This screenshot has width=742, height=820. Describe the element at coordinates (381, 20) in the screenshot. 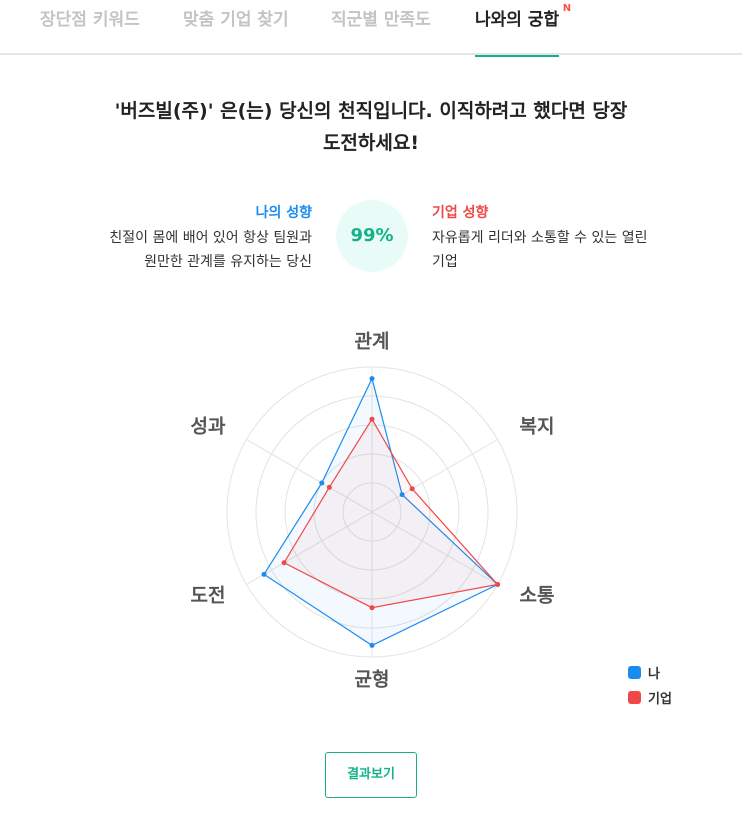

I see `tab-label: 직군별 만족도` at that location.